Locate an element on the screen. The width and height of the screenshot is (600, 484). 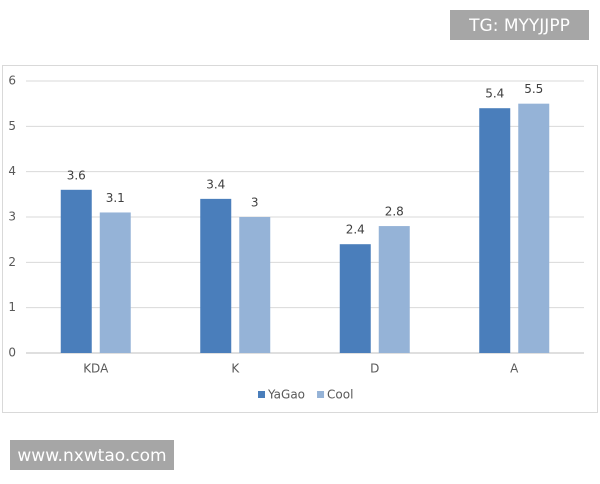
y-tick-label: 6 is located at coordinates (12, 81).